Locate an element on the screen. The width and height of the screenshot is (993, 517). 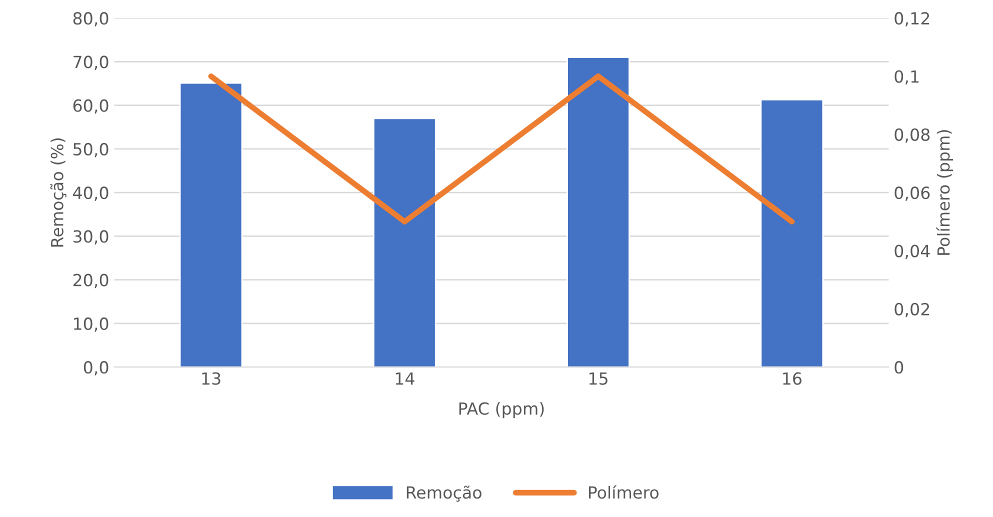
y-tick-label: 40,0 is located at coordinates (90, 193).